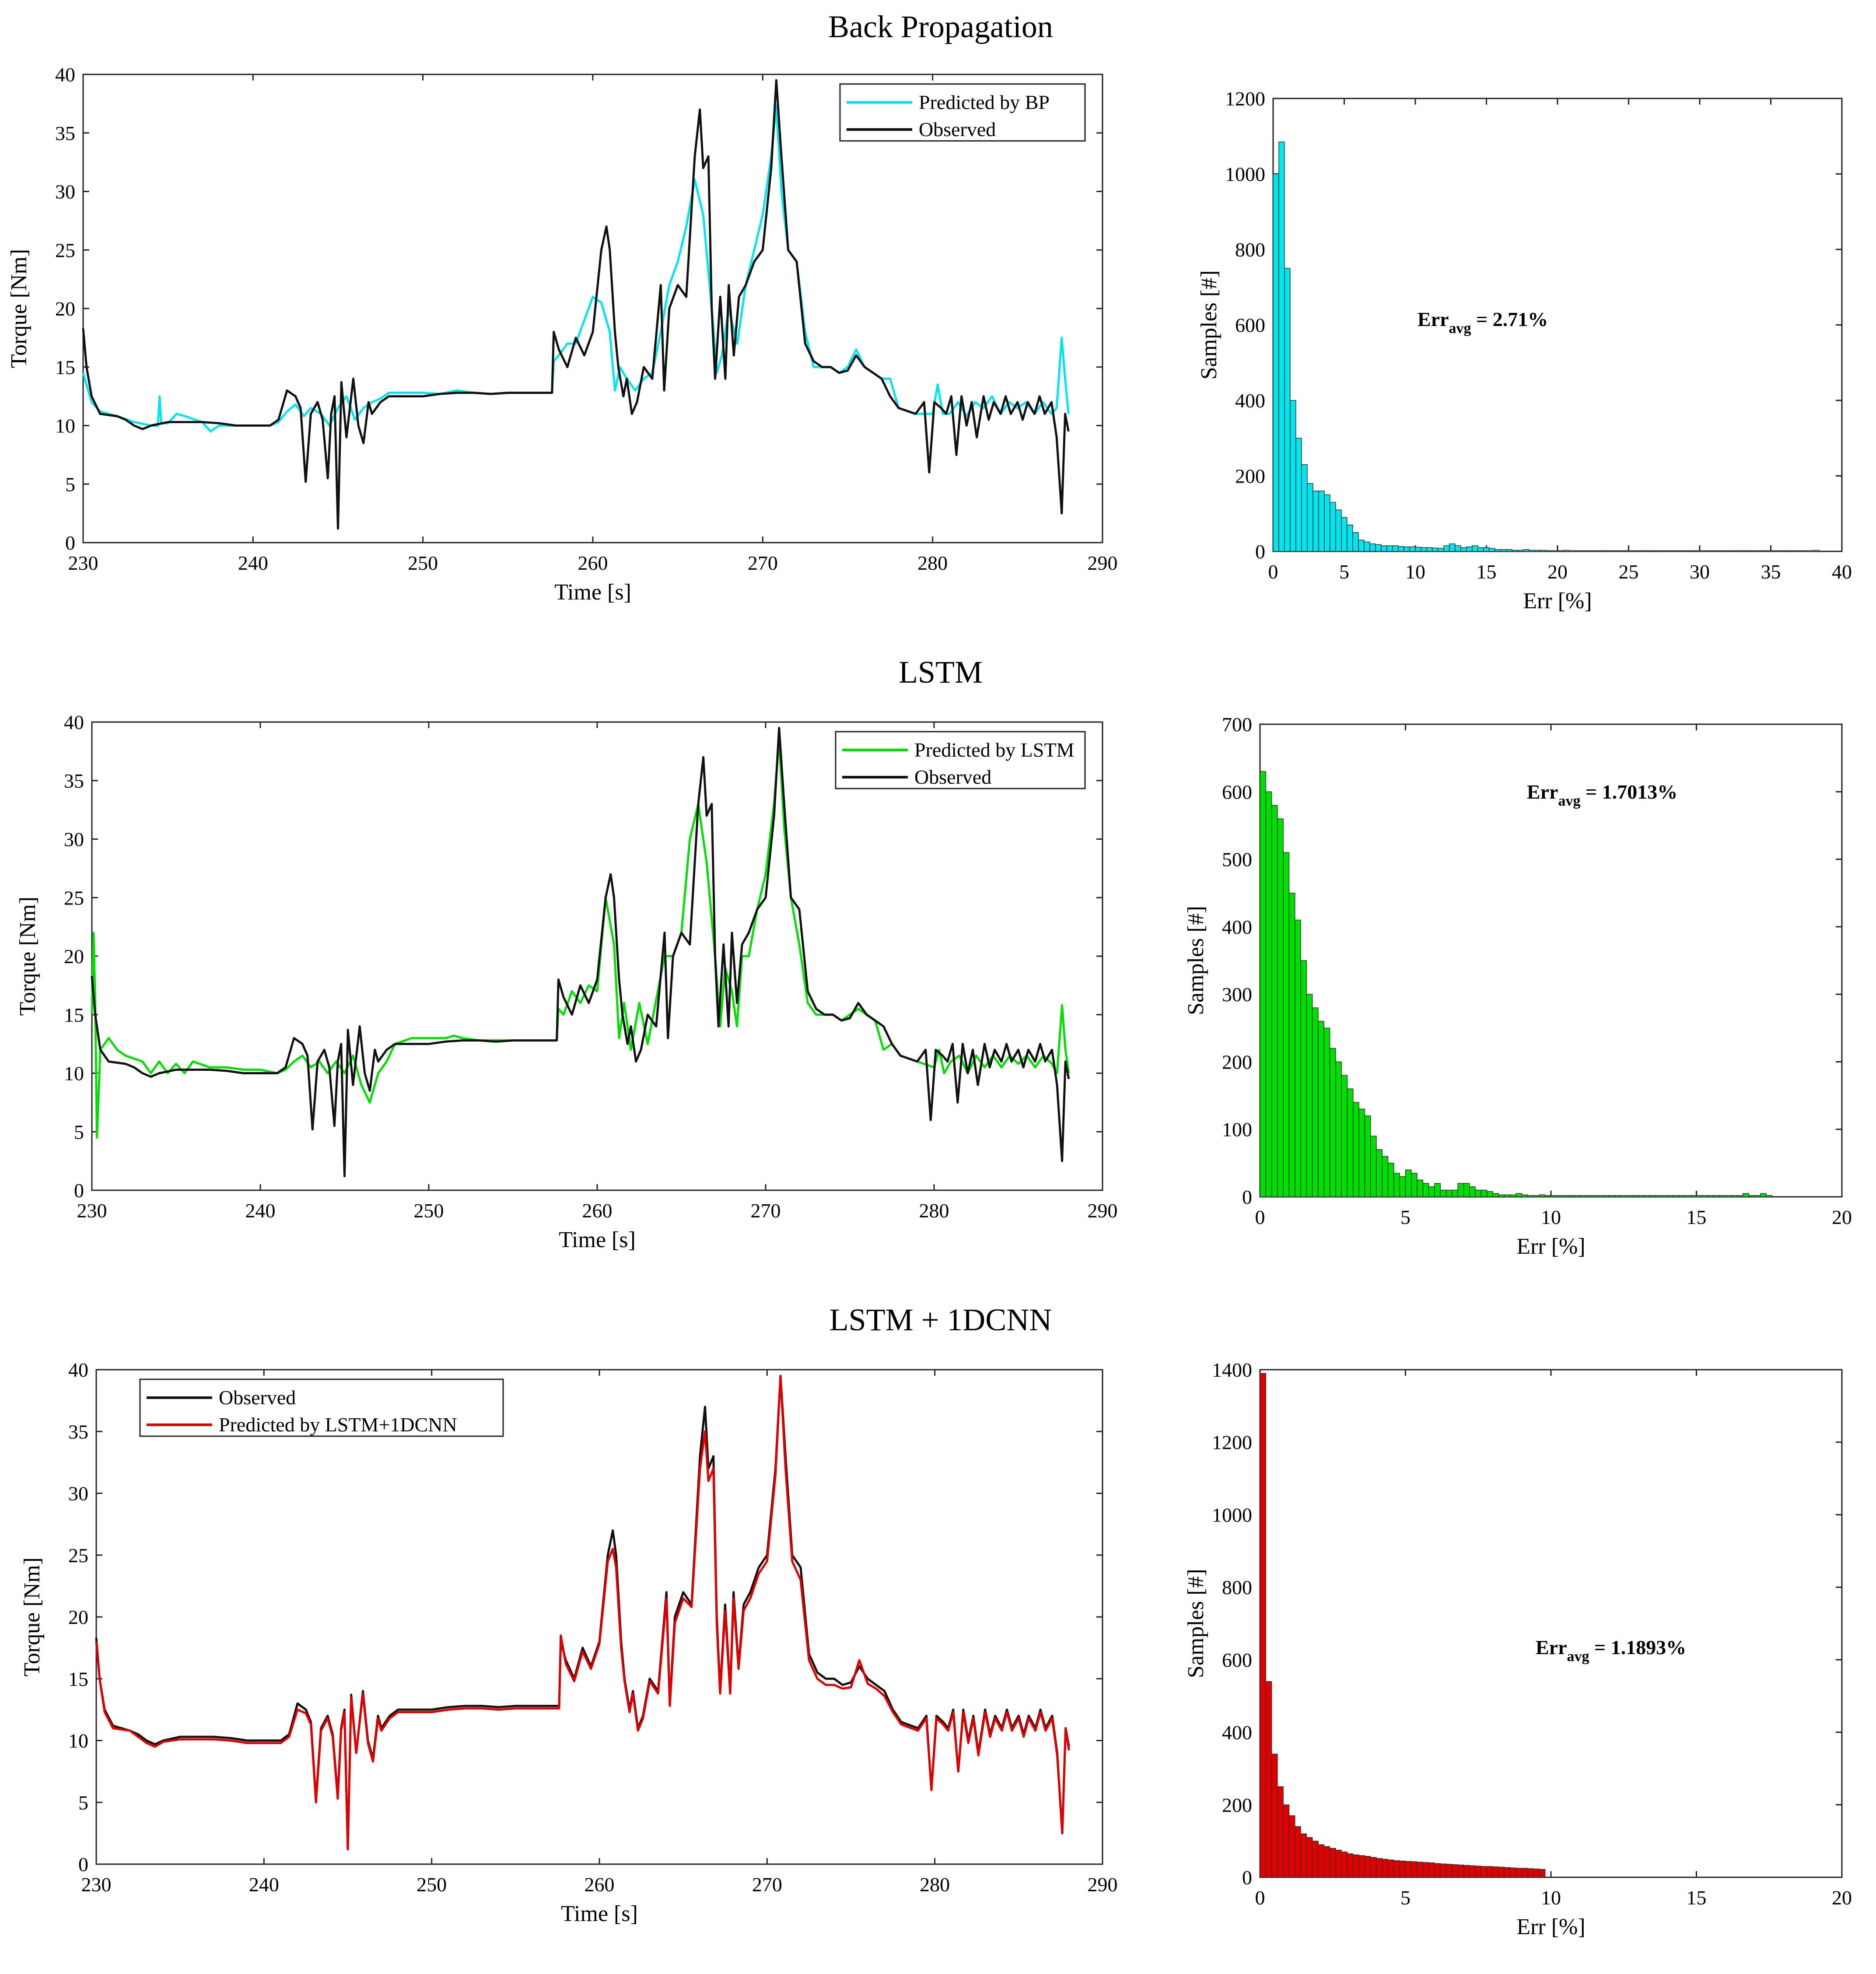  Describe the element at coordinates (74, 1015) in the screenshot. I see `line-y-tick-label: 15` at that location.